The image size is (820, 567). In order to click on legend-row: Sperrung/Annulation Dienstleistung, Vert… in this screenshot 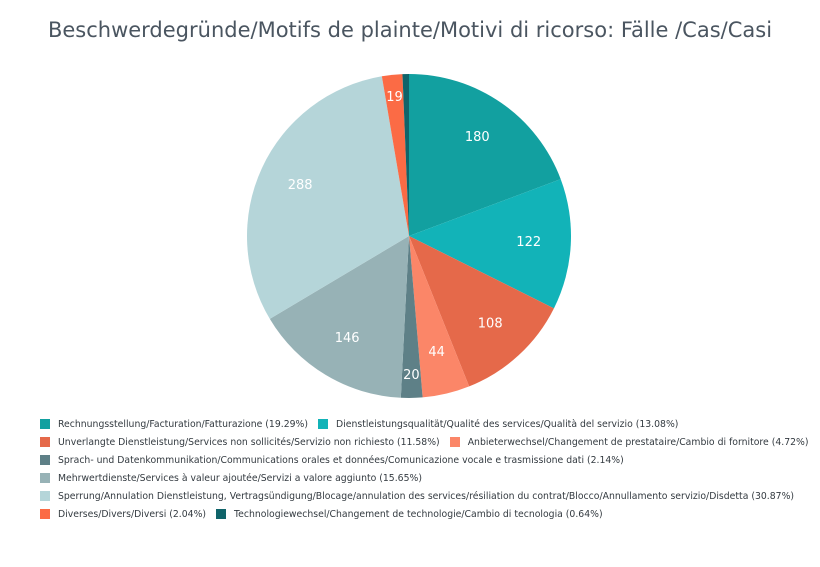, I will do `click(425, 496)`.